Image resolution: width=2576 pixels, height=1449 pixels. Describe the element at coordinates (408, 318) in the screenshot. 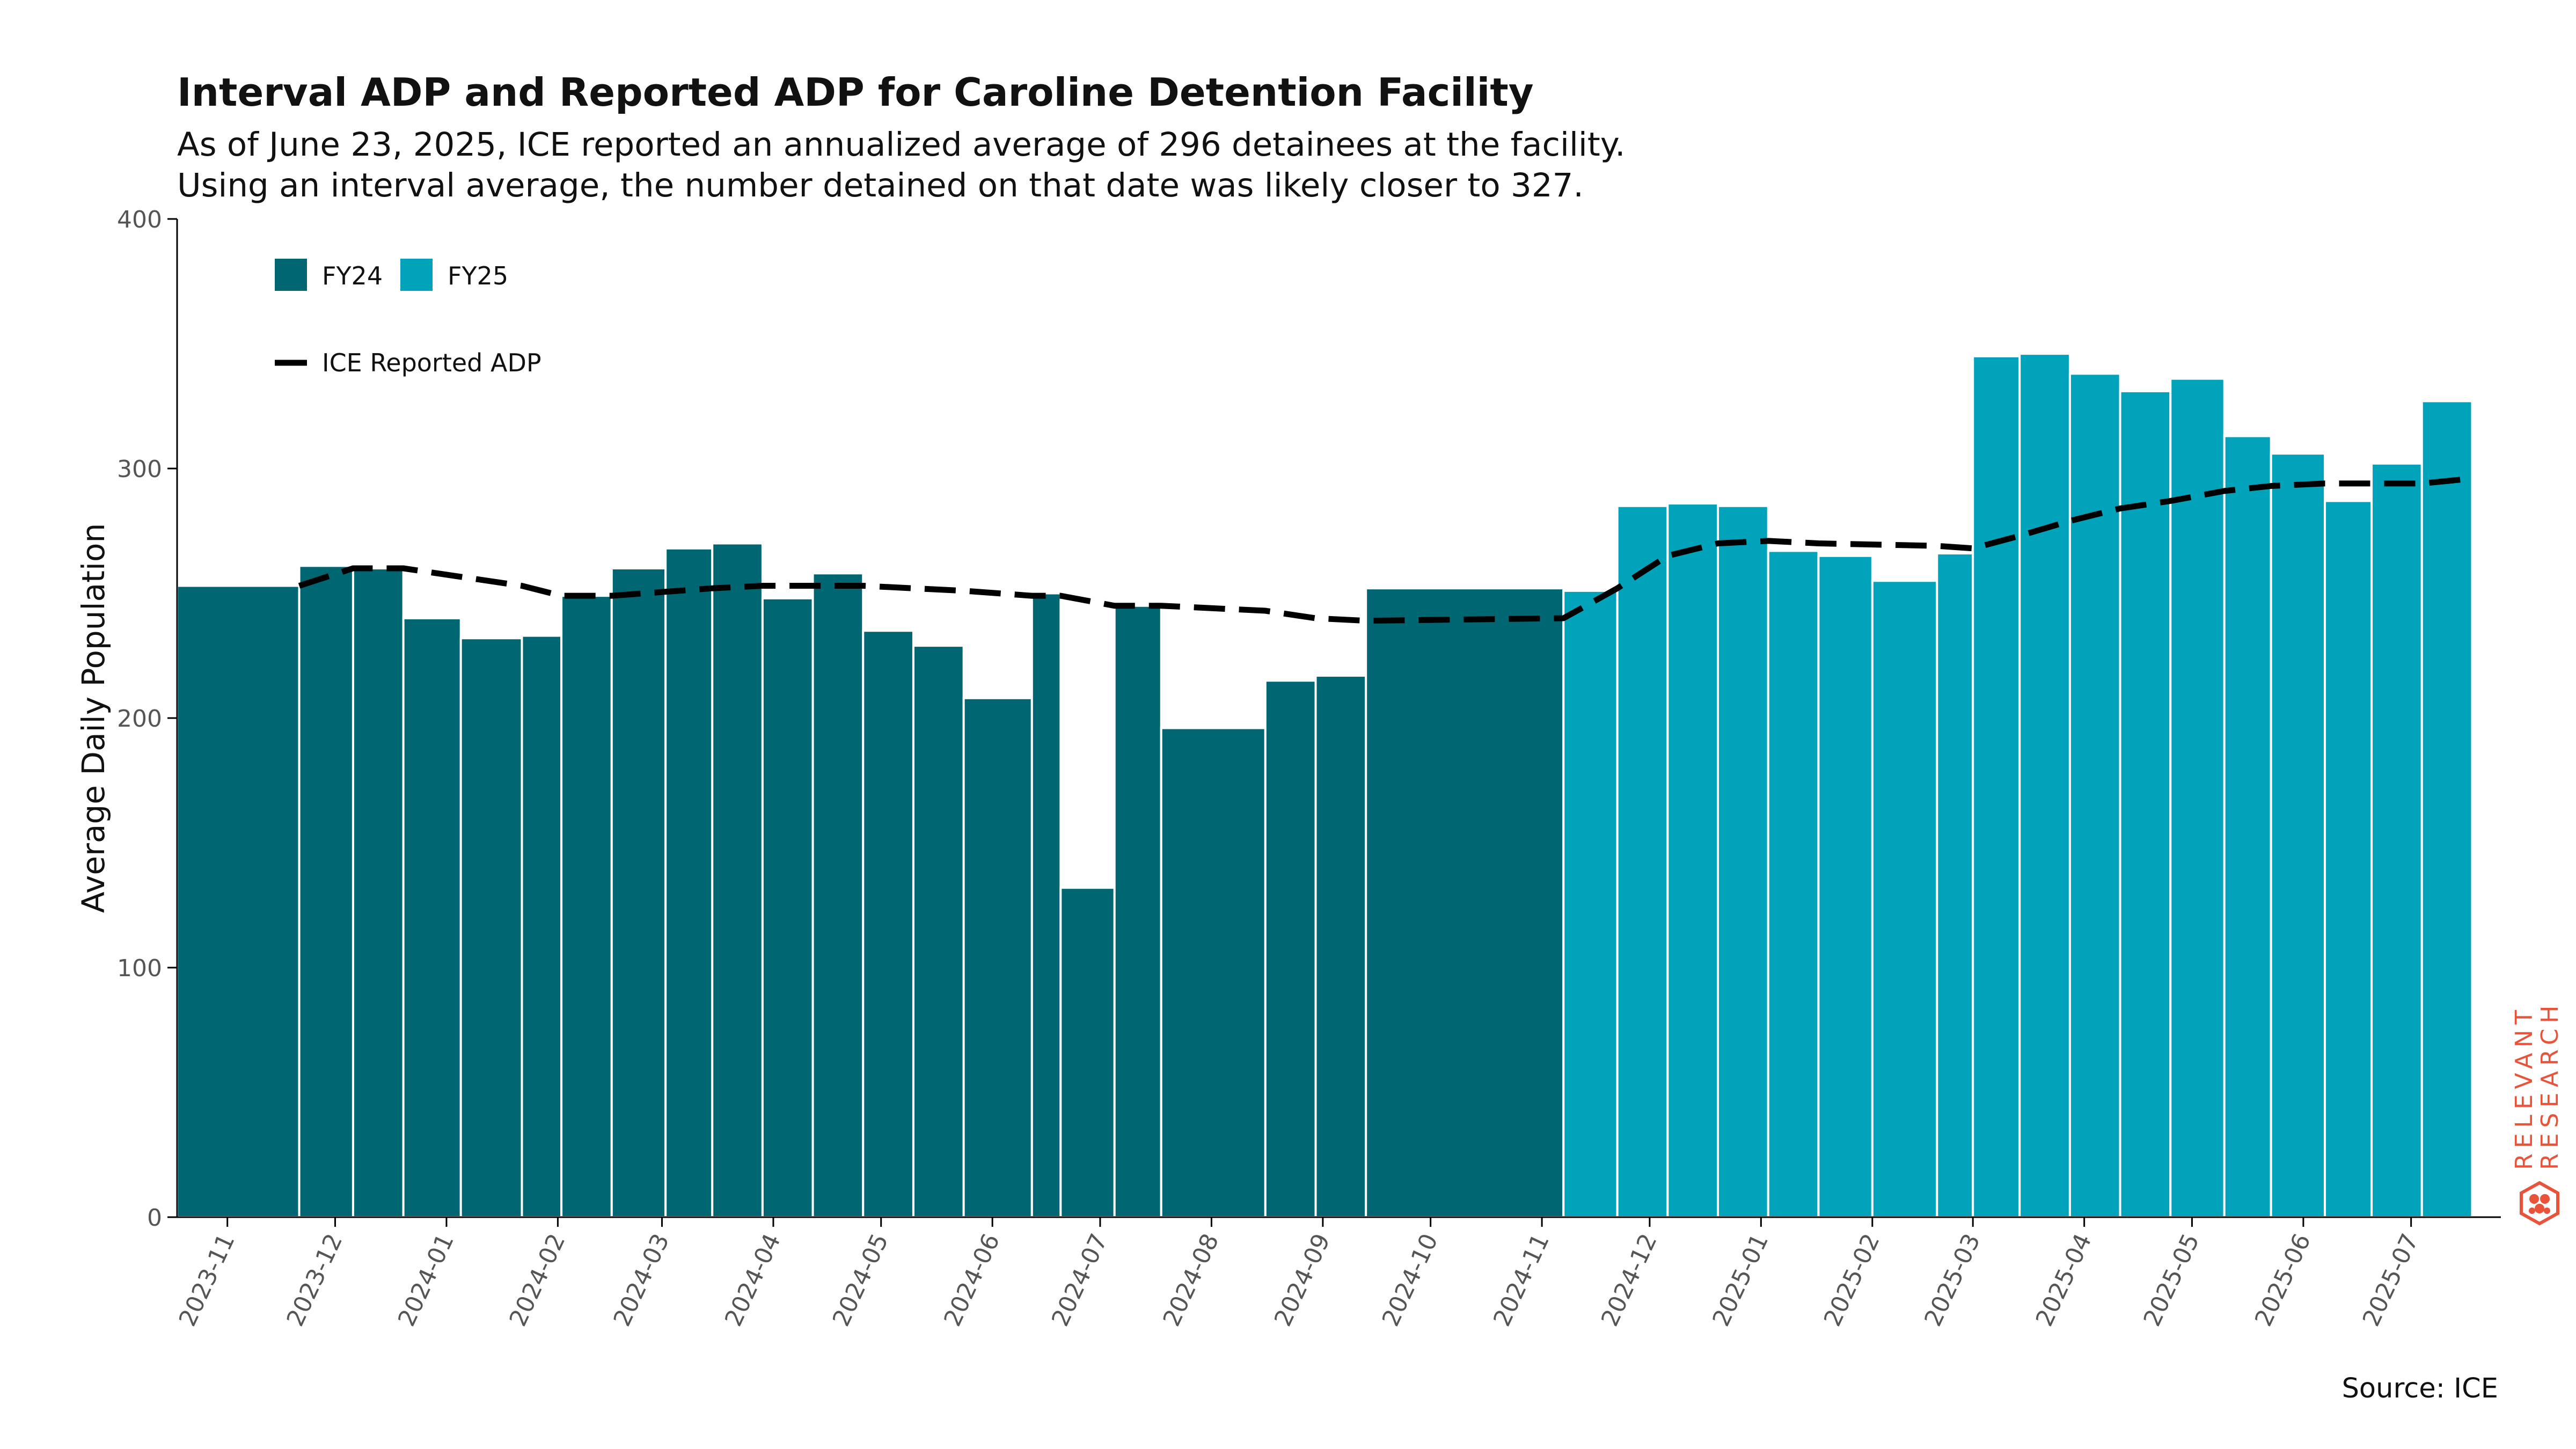

I see `legend: FY24 FY25 ICE Reported ADP` at that location.